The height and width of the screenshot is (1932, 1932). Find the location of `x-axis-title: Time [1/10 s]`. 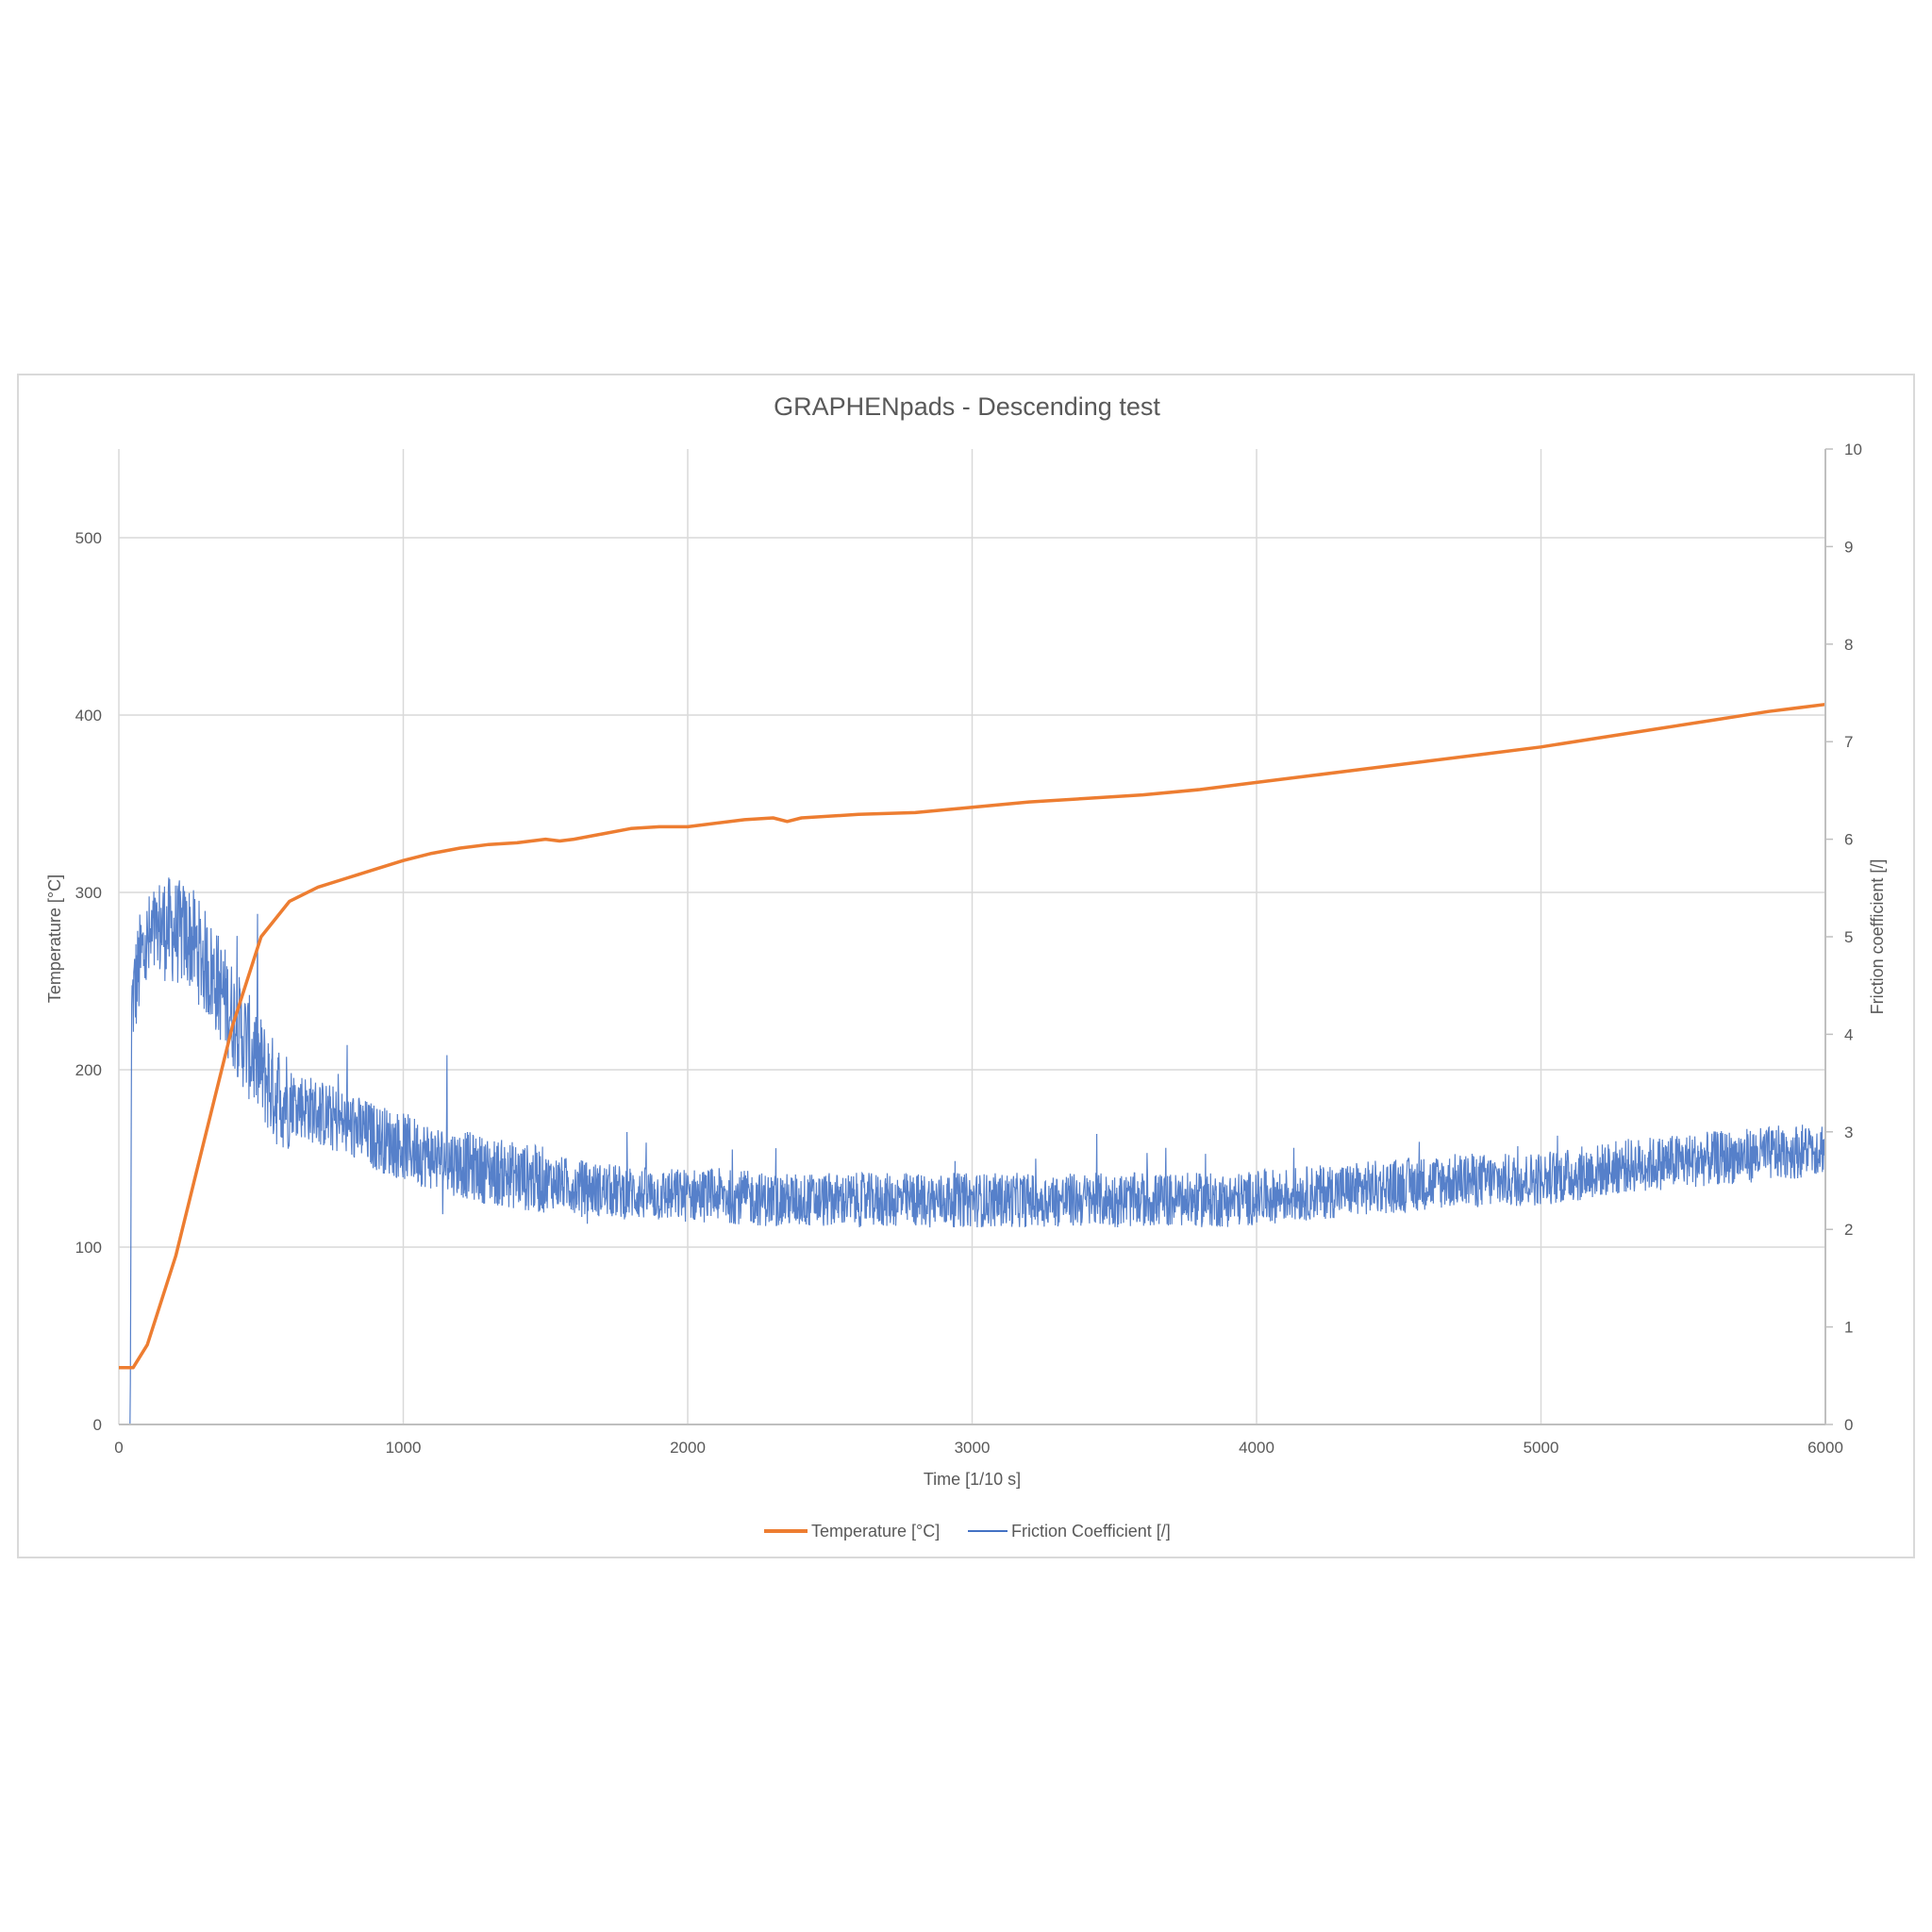

x-axis-title: Time [1/10 s] is located at coordinates (972, 1479).